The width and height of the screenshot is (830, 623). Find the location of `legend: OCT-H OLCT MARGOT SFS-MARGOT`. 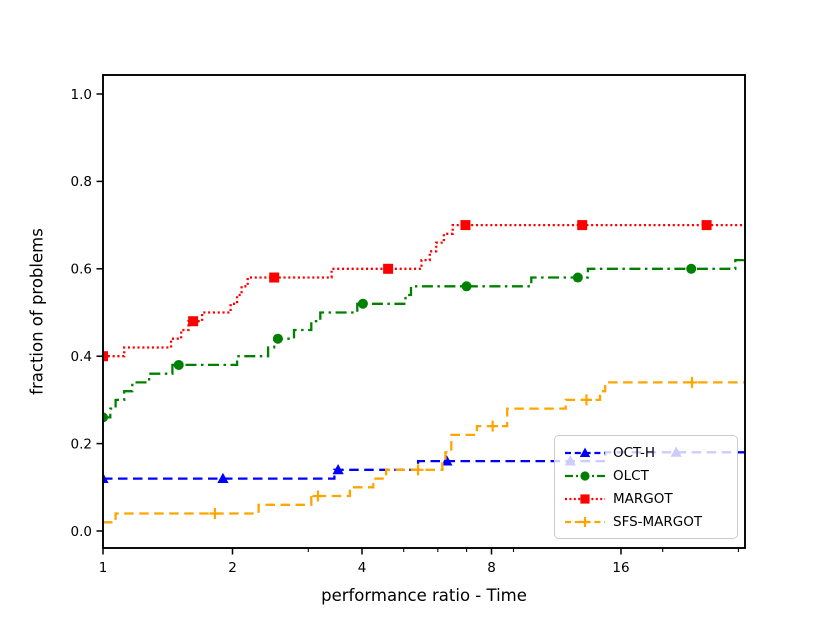

legend: OCT-H OLCT MARGOT SFS-MARGOT is located at coordinates (646, 487).